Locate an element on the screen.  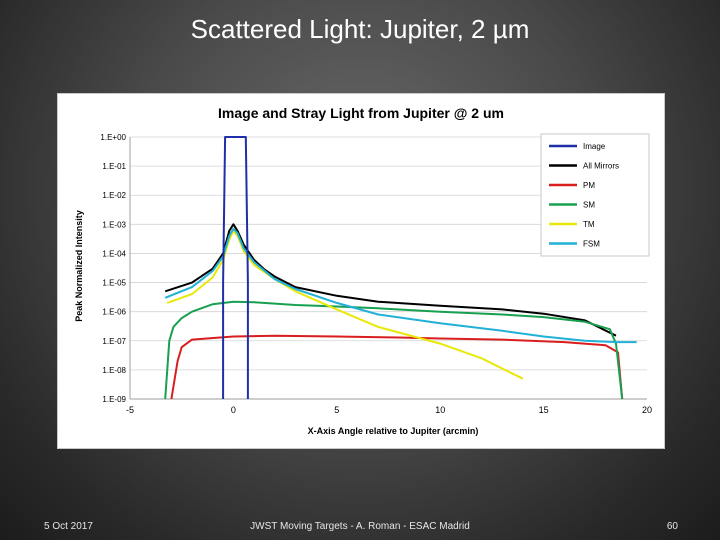
legend-label-tm: TM is located at coordinates (589, 224).